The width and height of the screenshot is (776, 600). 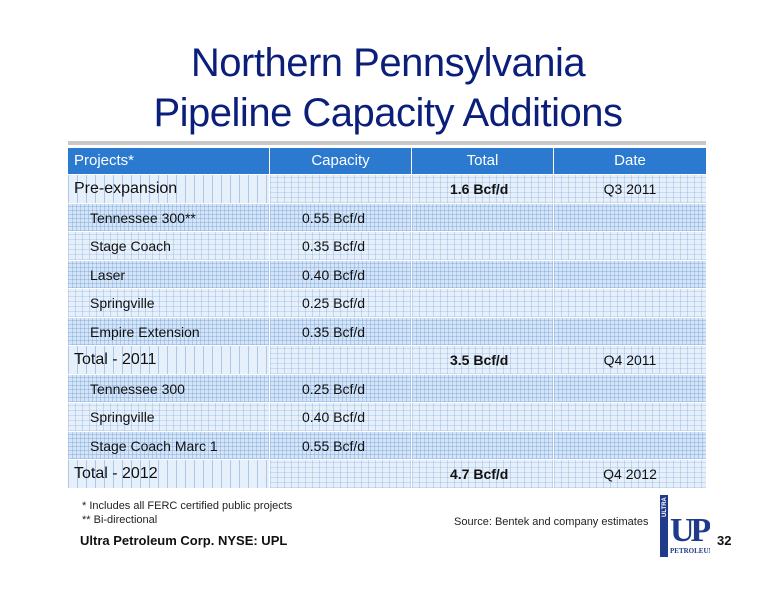 I want to click on table-row: Laser 0.40 Bcf/d, so click(x=387, y=273).